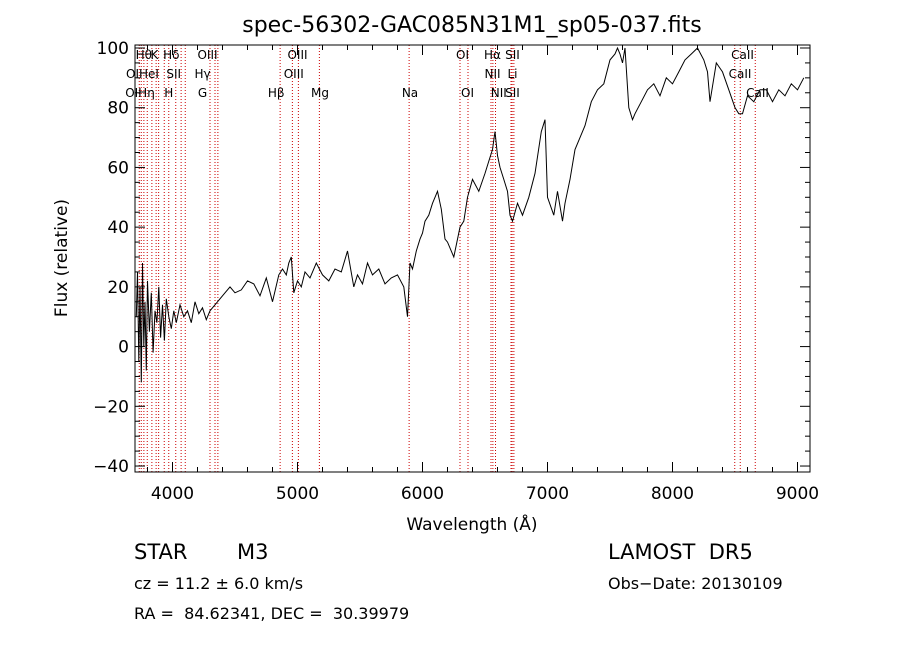 The width and height of the screenshot is (900, 649). I want to click on y-tick-label: 100, so click(113, 49).